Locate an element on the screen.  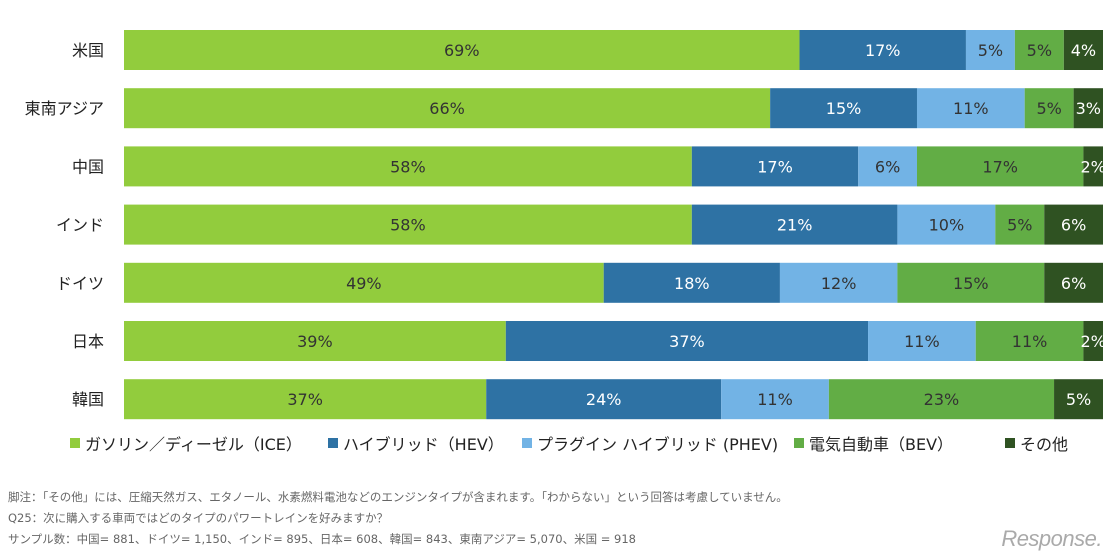
data-label: 66% is located at coordinates (447, 108).